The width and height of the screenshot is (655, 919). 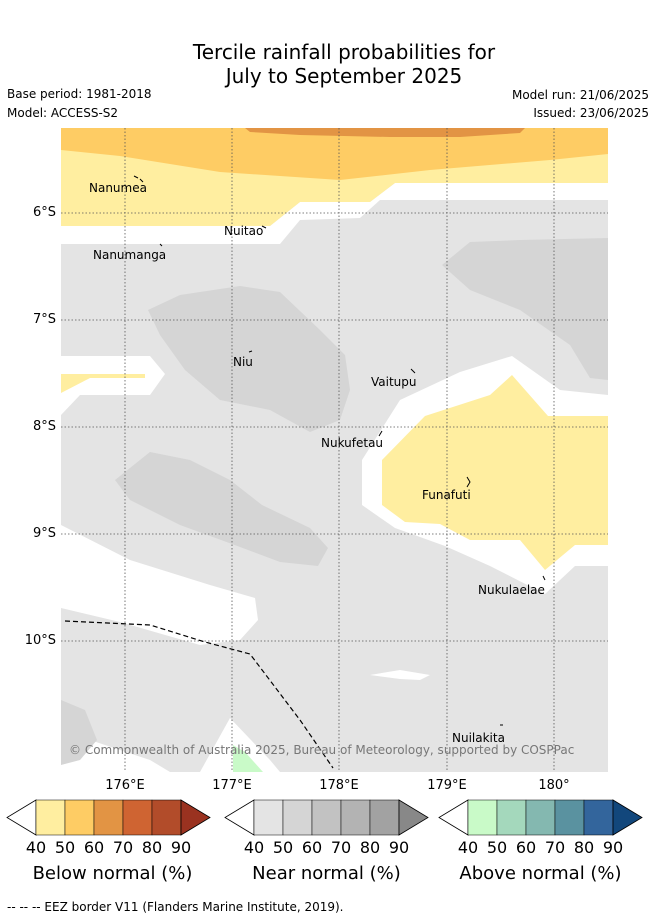 I want to click on place-label-nanumea: Nanumea, so click(x=118, y=188).